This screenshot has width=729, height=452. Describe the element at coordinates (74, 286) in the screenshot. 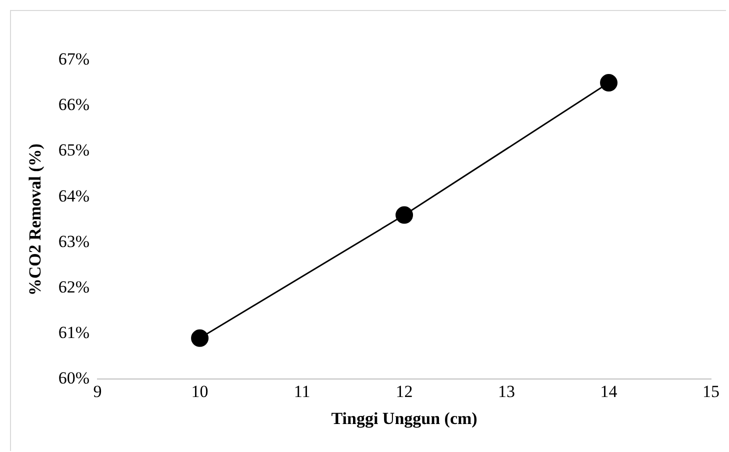

I see `y-tick-label: 62%` at that location.